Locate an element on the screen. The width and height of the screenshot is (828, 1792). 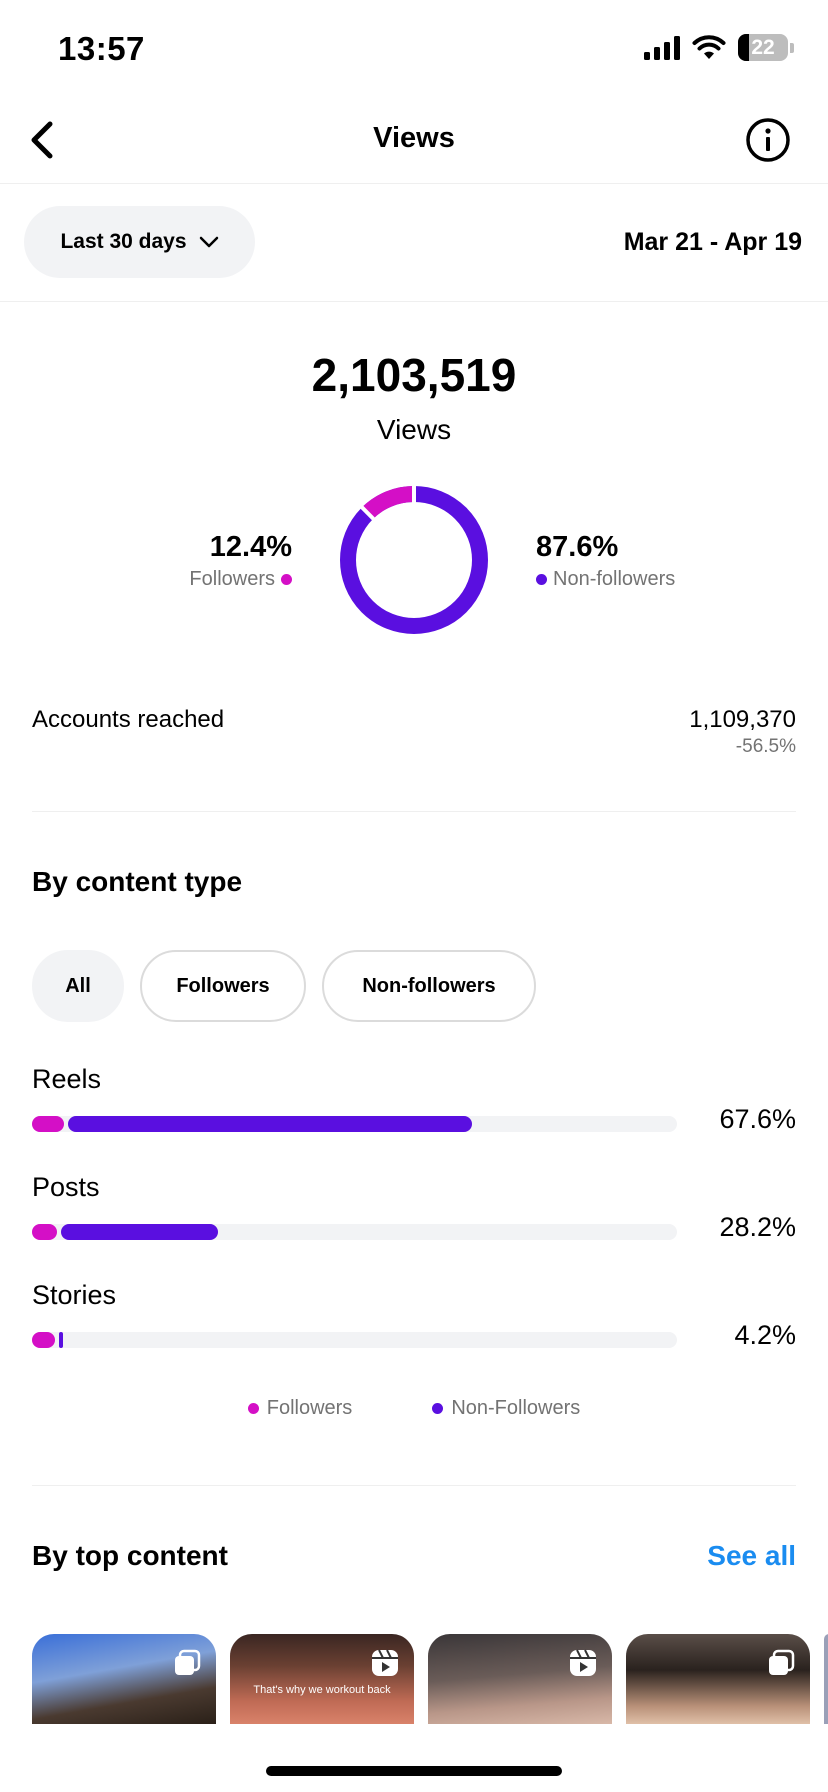
content-row-stories: Stories 4.2% is located at coordinates (414, 1325).